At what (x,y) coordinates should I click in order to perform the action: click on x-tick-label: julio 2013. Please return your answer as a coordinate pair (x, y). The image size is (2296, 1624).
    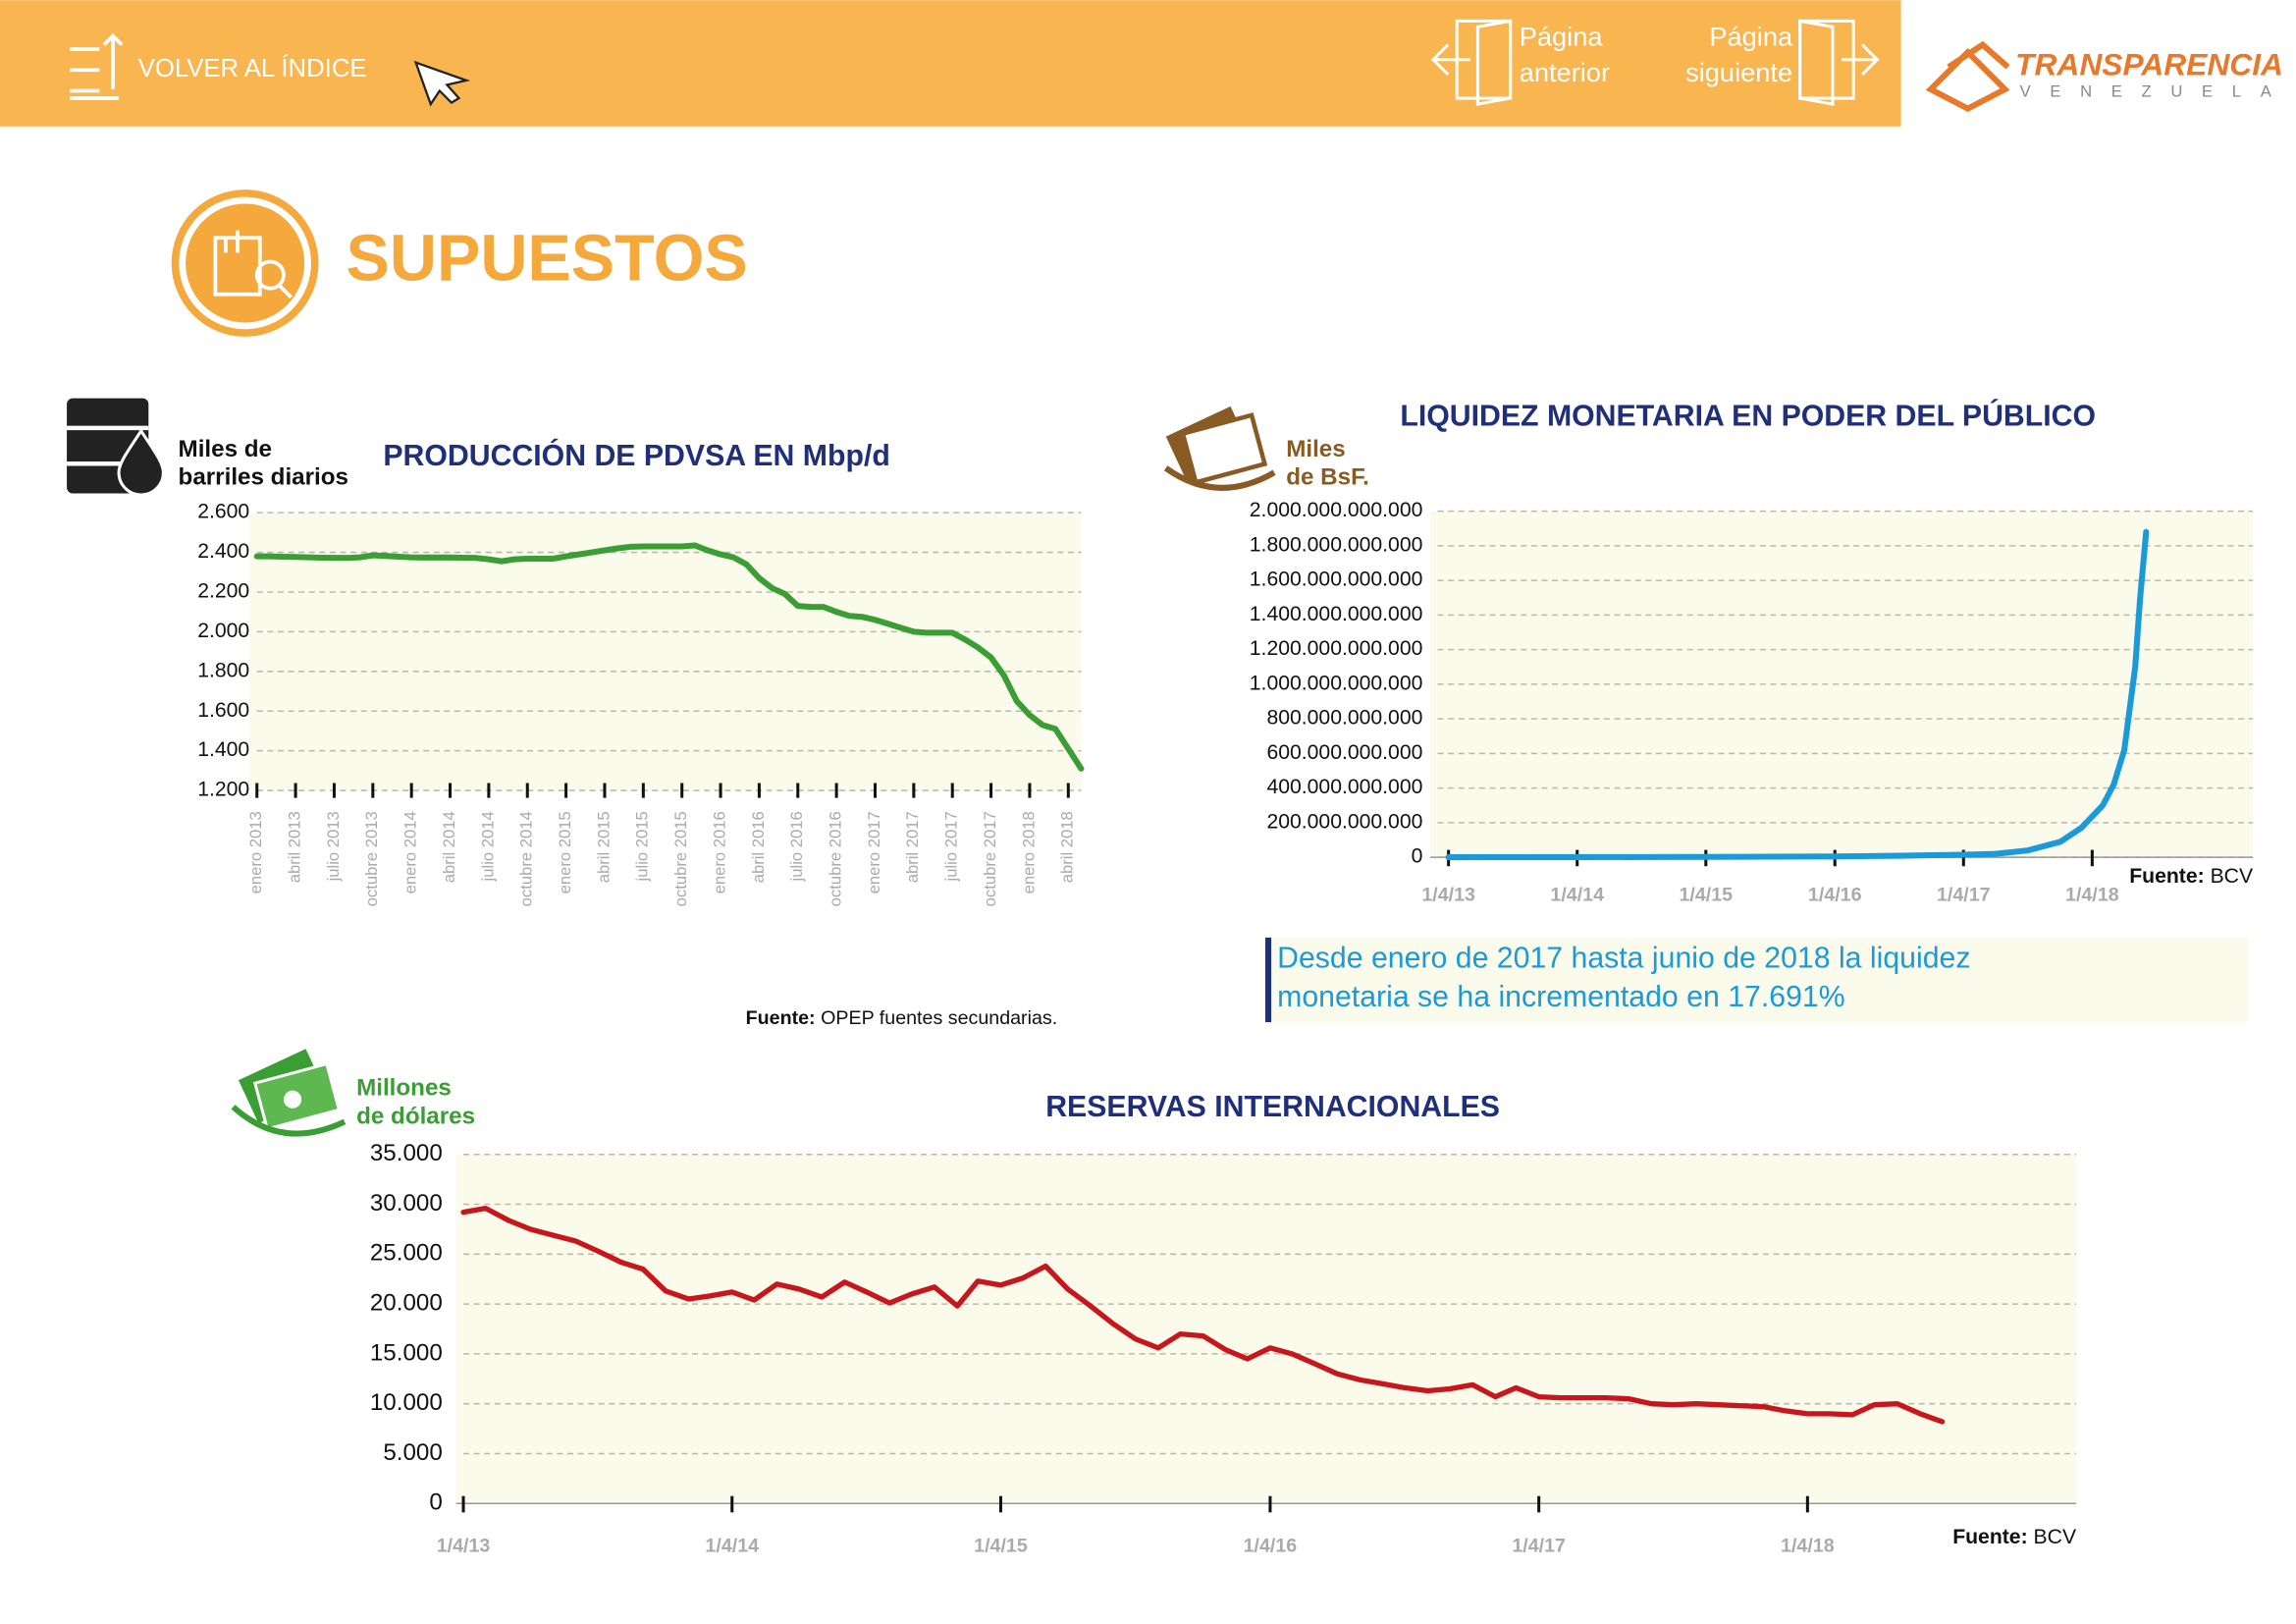
    Looking at the image, I should click on (333, 846).